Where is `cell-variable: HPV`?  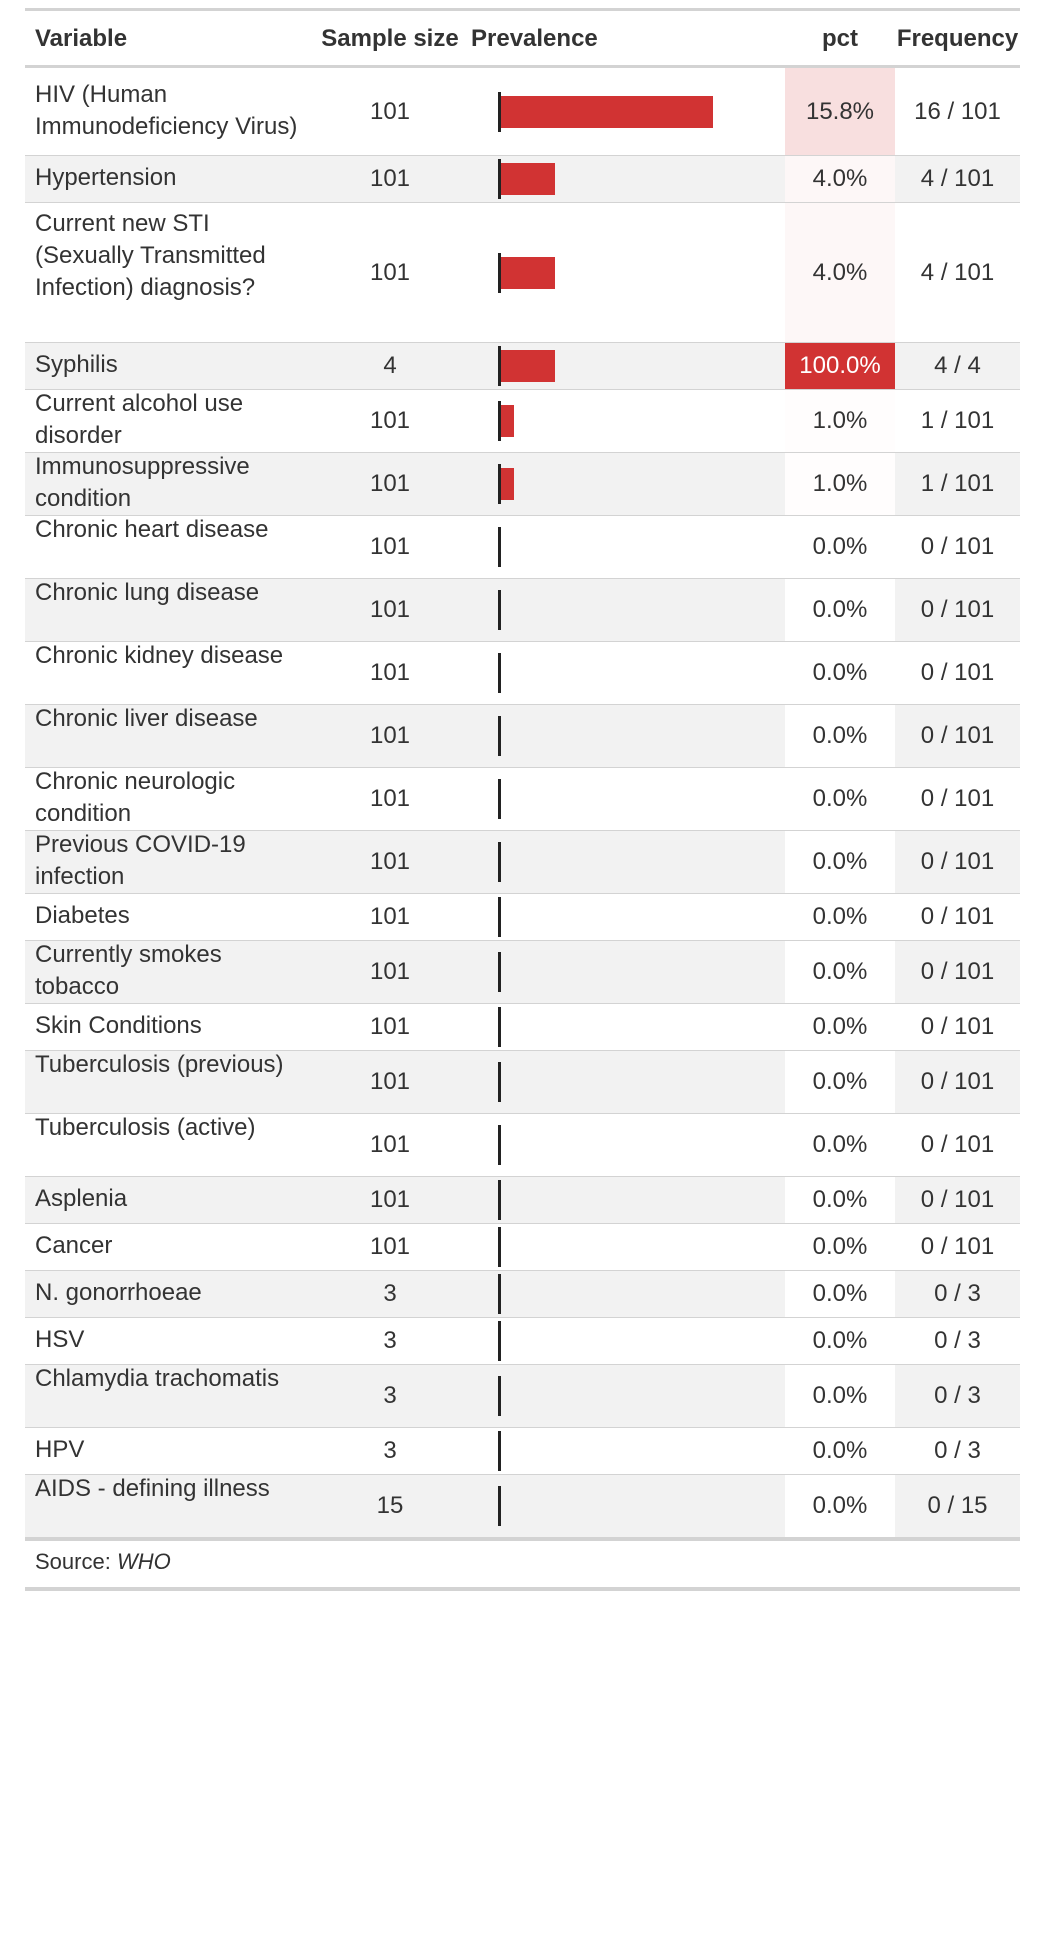
cell-variable: HPV is located at coordinates (60, 1449).